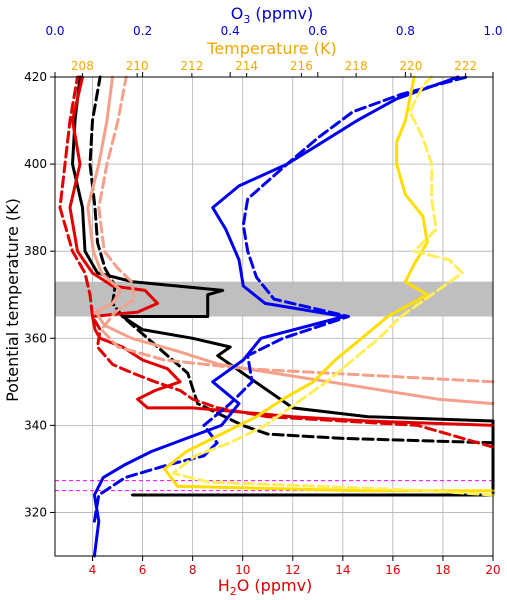 This screenshot has height=600, width=507. I want to click on h2o-tick-label: 4, so click(93, 570).